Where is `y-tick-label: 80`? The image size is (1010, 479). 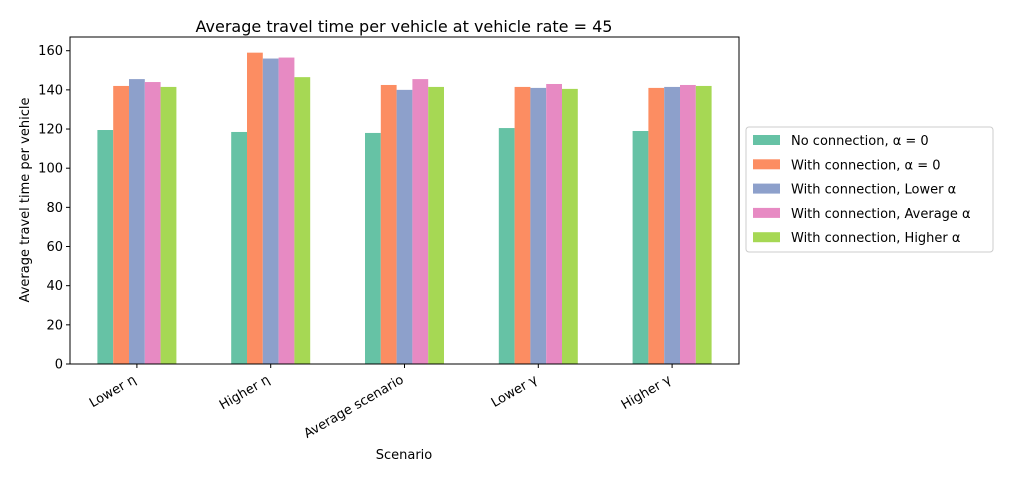
y-tick-label: 80 is located at coordinates (54, 208).